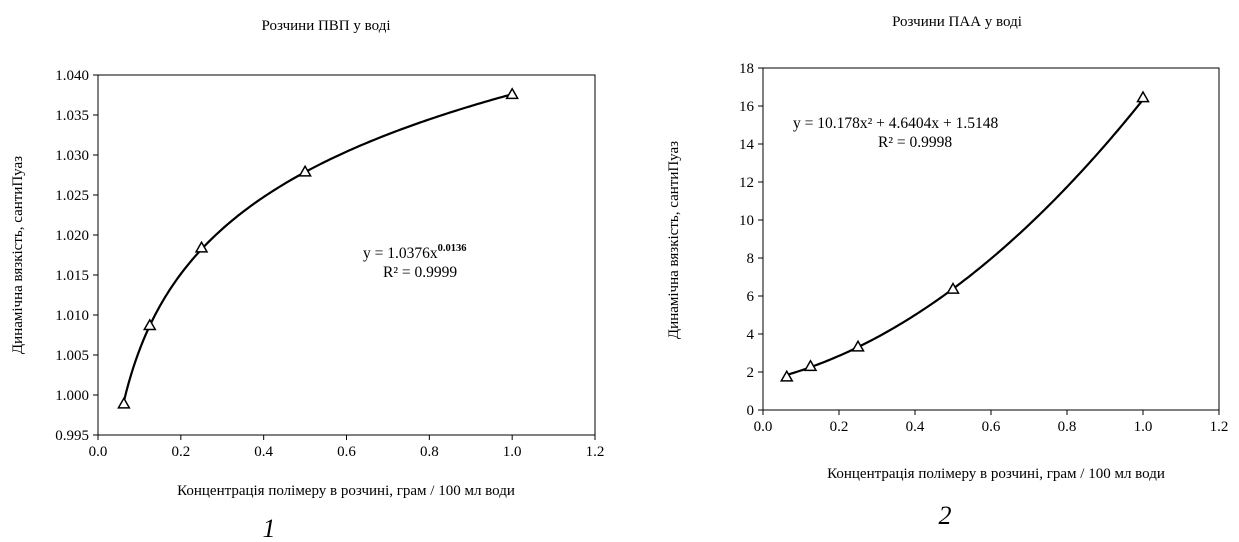  What do you see at coordinates (746, 221) in the screenshot?
I see `y-tick-label: 10` at bounding box center [746, 221].